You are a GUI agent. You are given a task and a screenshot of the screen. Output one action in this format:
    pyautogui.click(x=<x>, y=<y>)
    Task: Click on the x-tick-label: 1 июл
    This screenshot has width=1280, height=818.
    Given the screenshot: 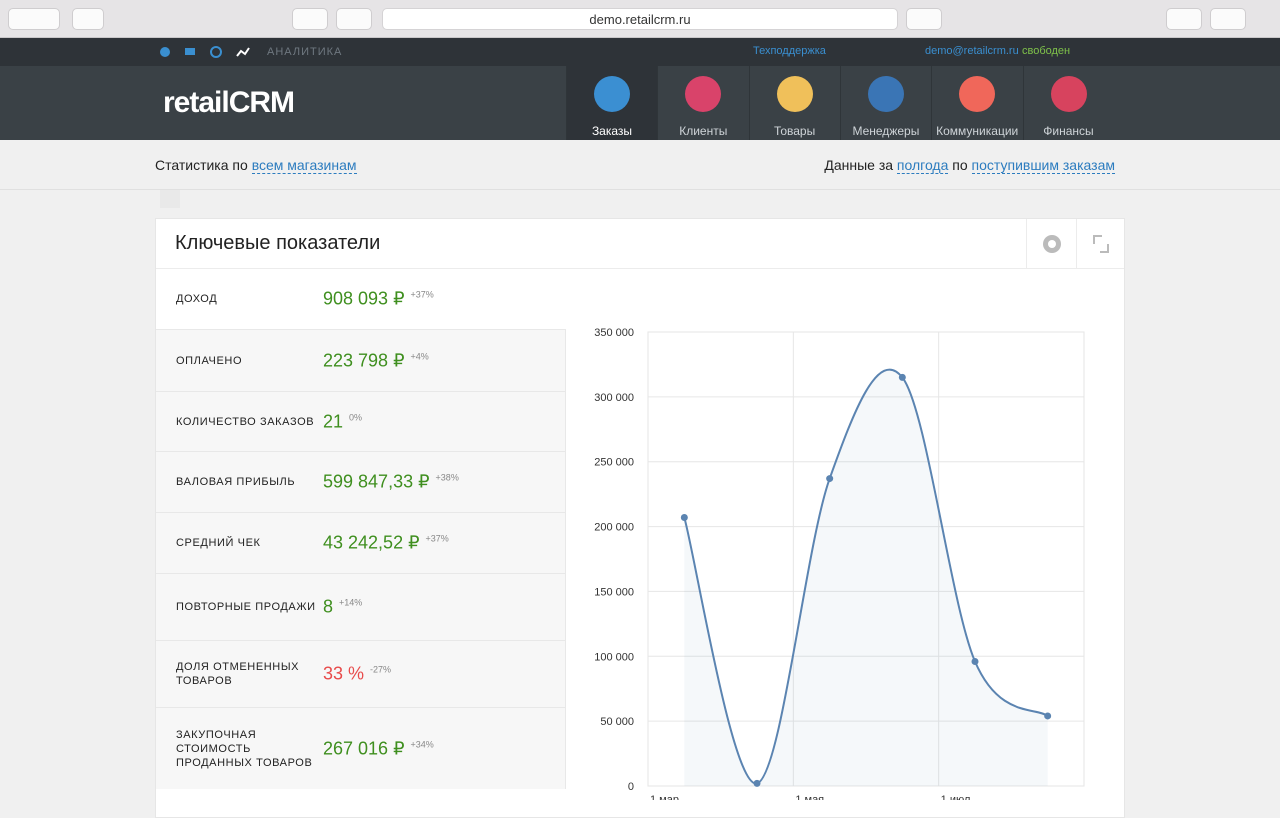 What is the action you would take?
    pyautogui.click(x=956, y=797)
    